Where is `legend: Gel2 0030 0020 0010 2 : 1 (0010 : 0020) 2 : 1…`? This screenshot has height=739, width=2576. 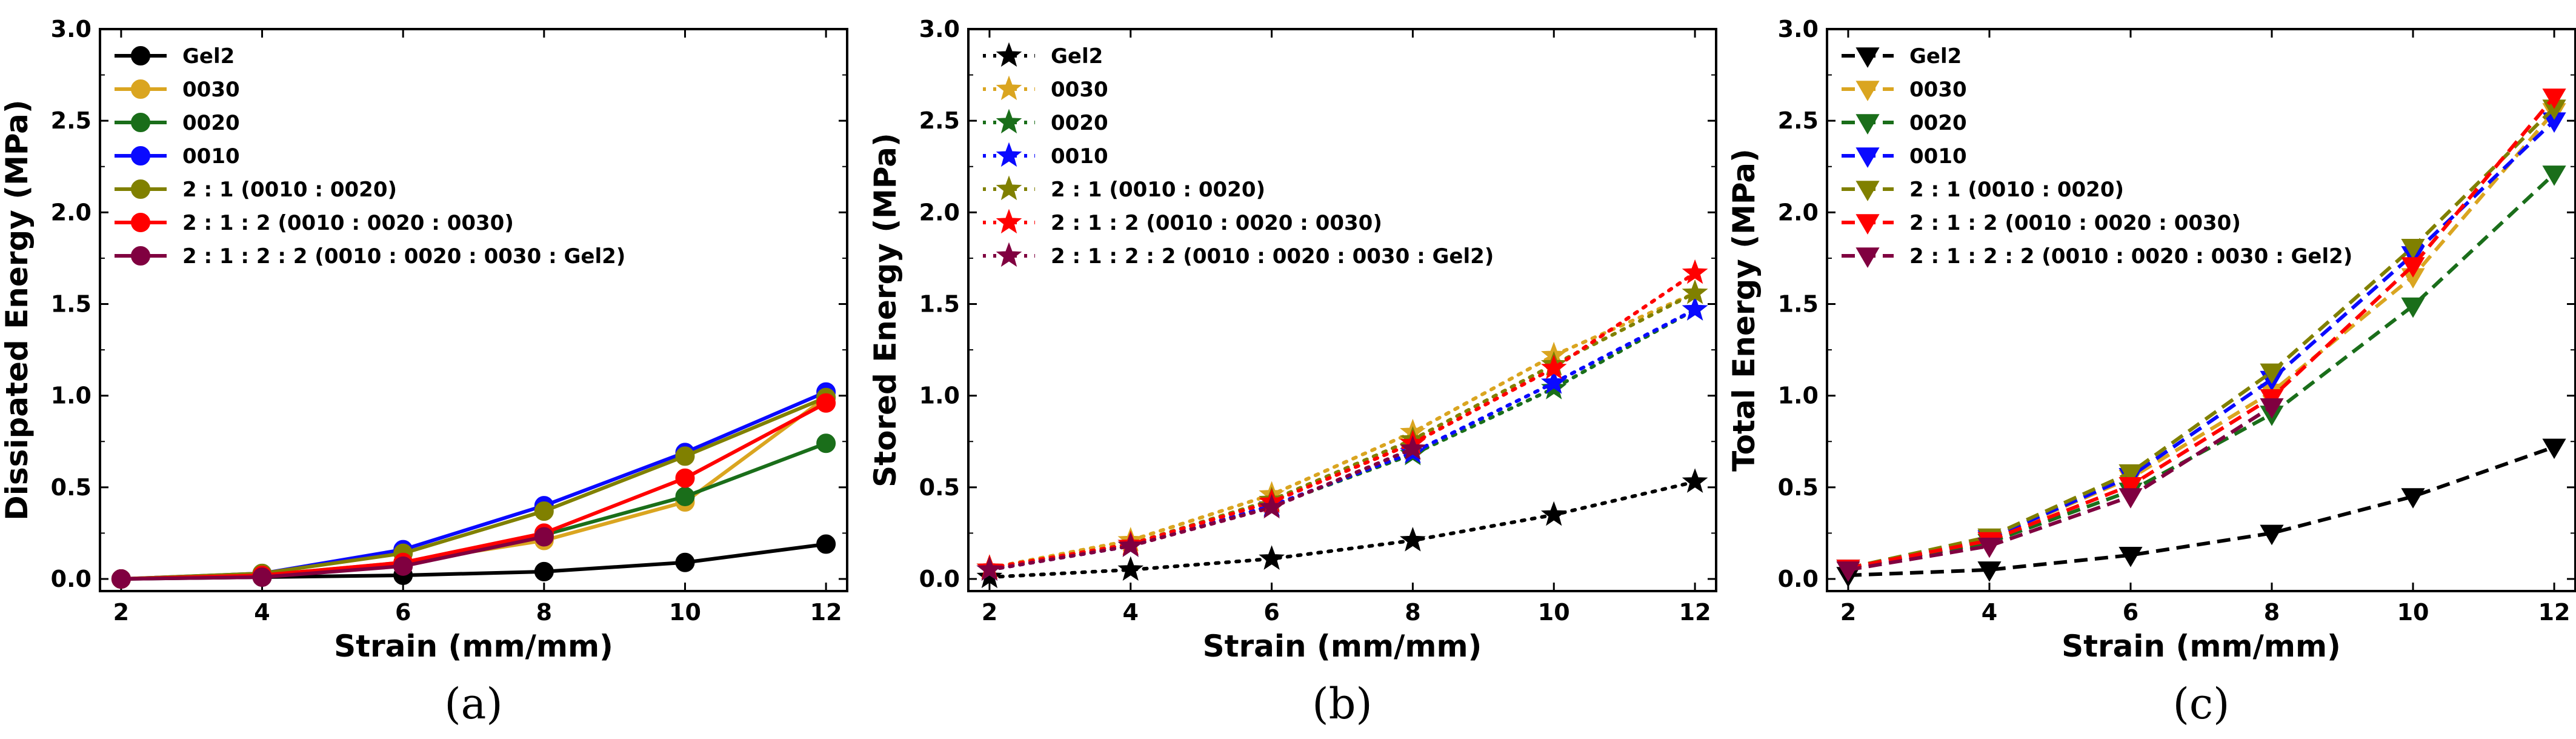 legend: Gel2 0030 0020 0010 2 : 1 (0010 : 0020) 2 : 1… is located at coordinates (2097, 156).